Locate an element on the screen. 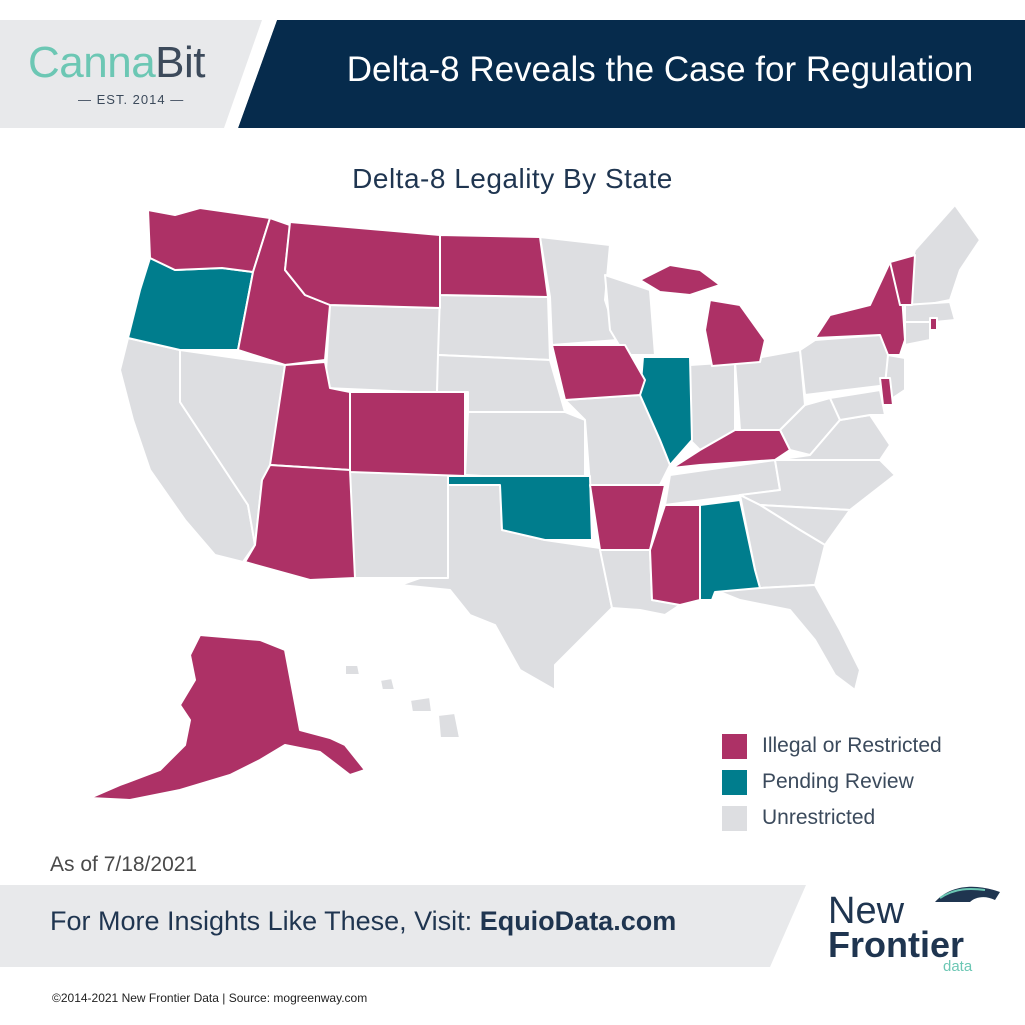 This screenshot has height=1025, width=1025. footer-prefix: For More Insights Like These, Visit: is located at coordinates (265, 921).